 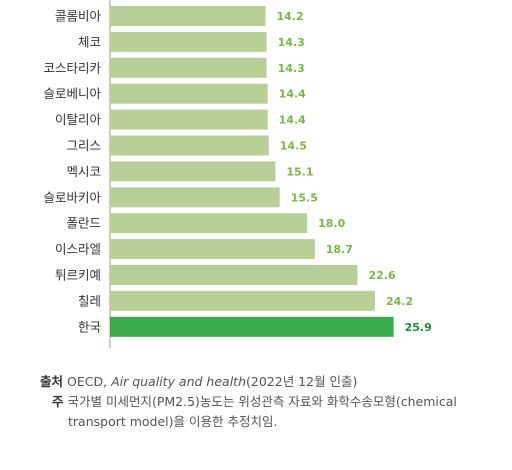 What do you see at coordinates (339, 249) in the screenshot?
I see `value-label: 18.7` at bounding box center [339, 249].